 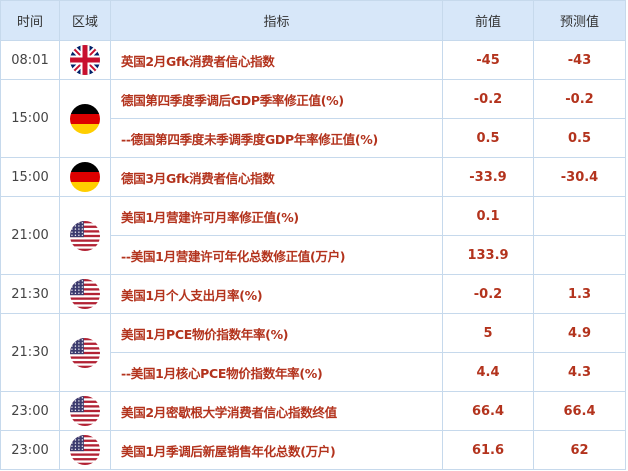 I want to click on forecast-value: 4.3, so click(x=579, y=372).